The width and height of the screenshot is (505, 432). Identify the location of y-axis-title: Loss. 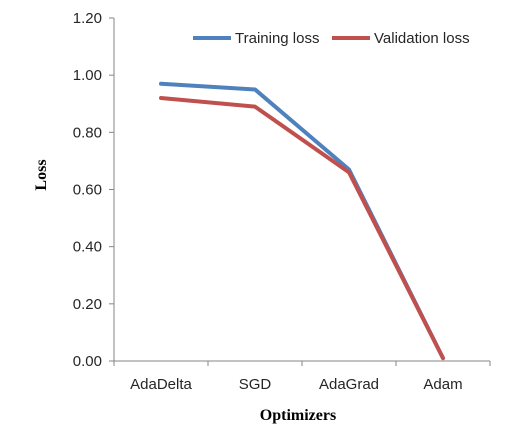
(41, 174).